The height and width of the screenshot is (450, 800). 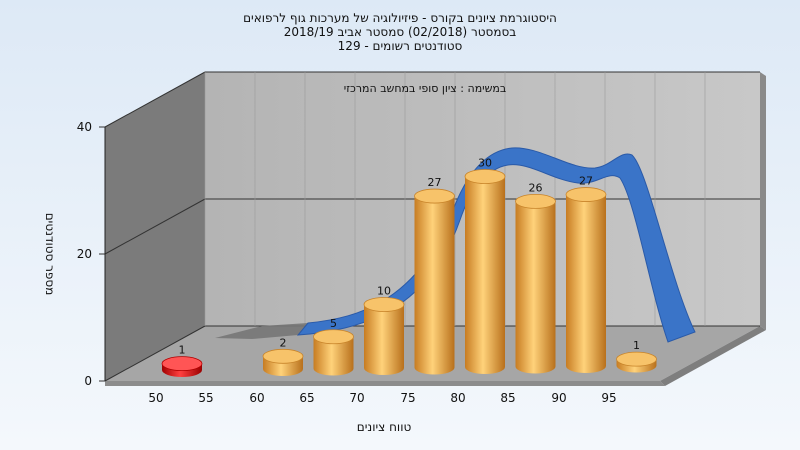 I want to click on title-line-2: בסמסטר (02/2018) סמסטר אביב 2018/19, so click(x=400, y=32).